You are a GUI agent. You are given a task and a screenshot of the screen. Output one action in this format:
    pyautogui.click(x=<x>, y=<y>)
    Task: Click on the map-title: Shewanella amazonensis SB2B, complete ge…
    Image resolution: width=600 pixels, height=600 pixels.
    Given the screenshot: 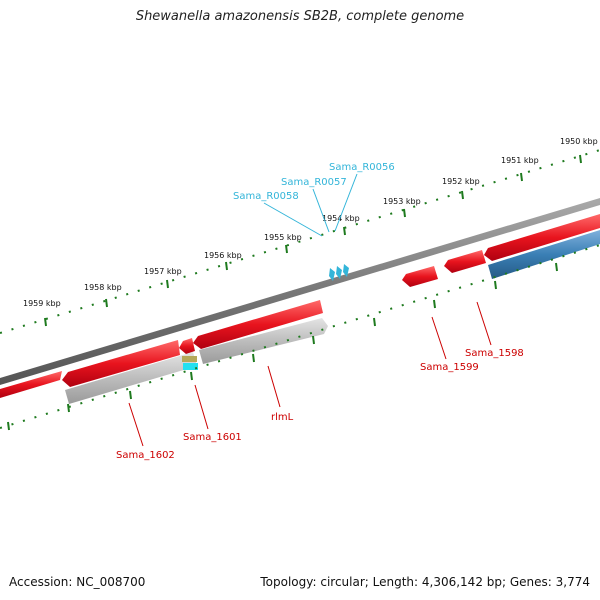 What is the action you would take?
    pyautogui.click(x=300, y=16)
    